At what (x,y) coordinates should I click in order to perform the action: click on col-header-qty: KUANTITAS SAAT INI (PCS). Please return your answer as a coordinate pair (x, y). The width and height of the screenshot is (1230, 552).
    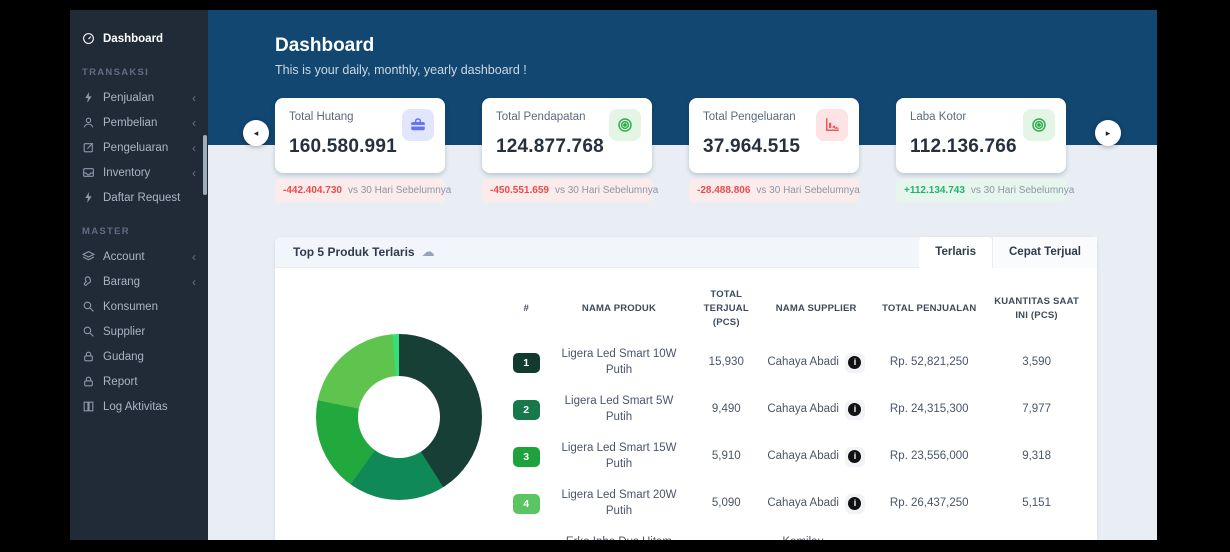
    Looking at the image, I should click on (1036, 308).